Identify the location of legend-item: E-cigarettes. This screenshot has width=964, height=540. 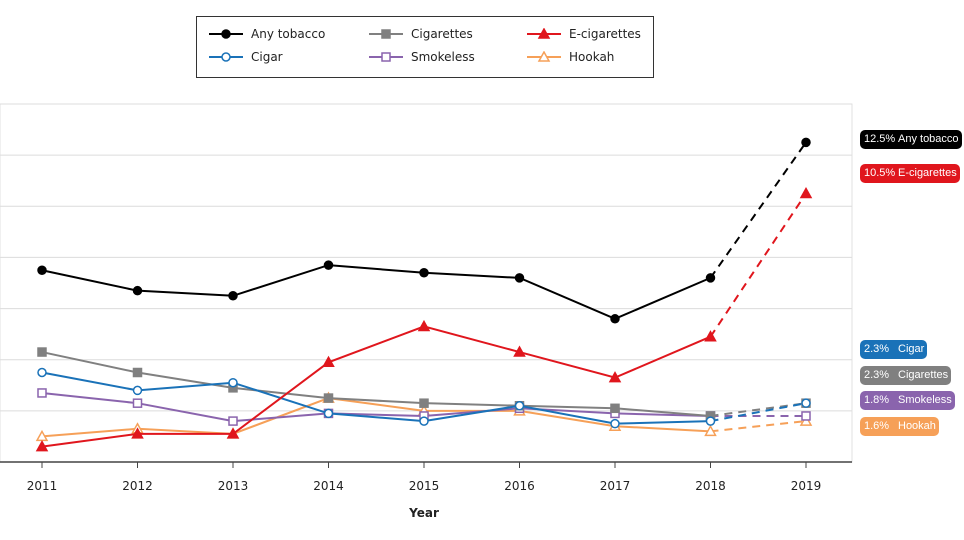
(584, 34).